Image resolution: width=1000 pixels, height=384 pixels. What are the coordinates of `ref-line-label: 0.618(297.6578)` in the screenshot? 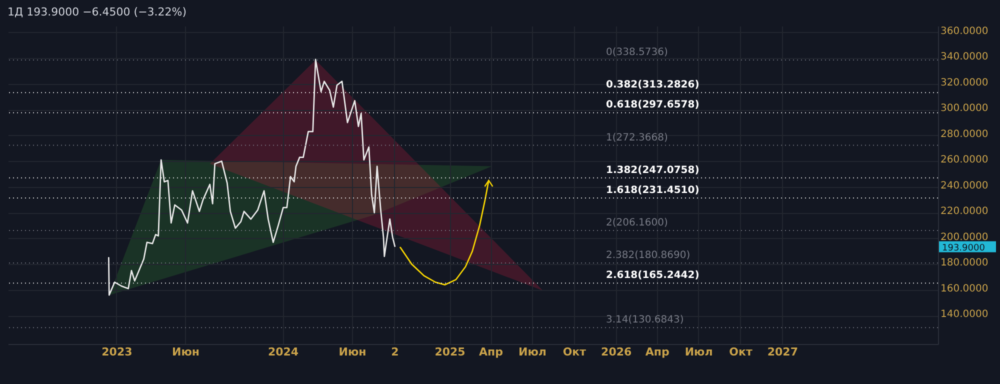 It's located at (653, 105).